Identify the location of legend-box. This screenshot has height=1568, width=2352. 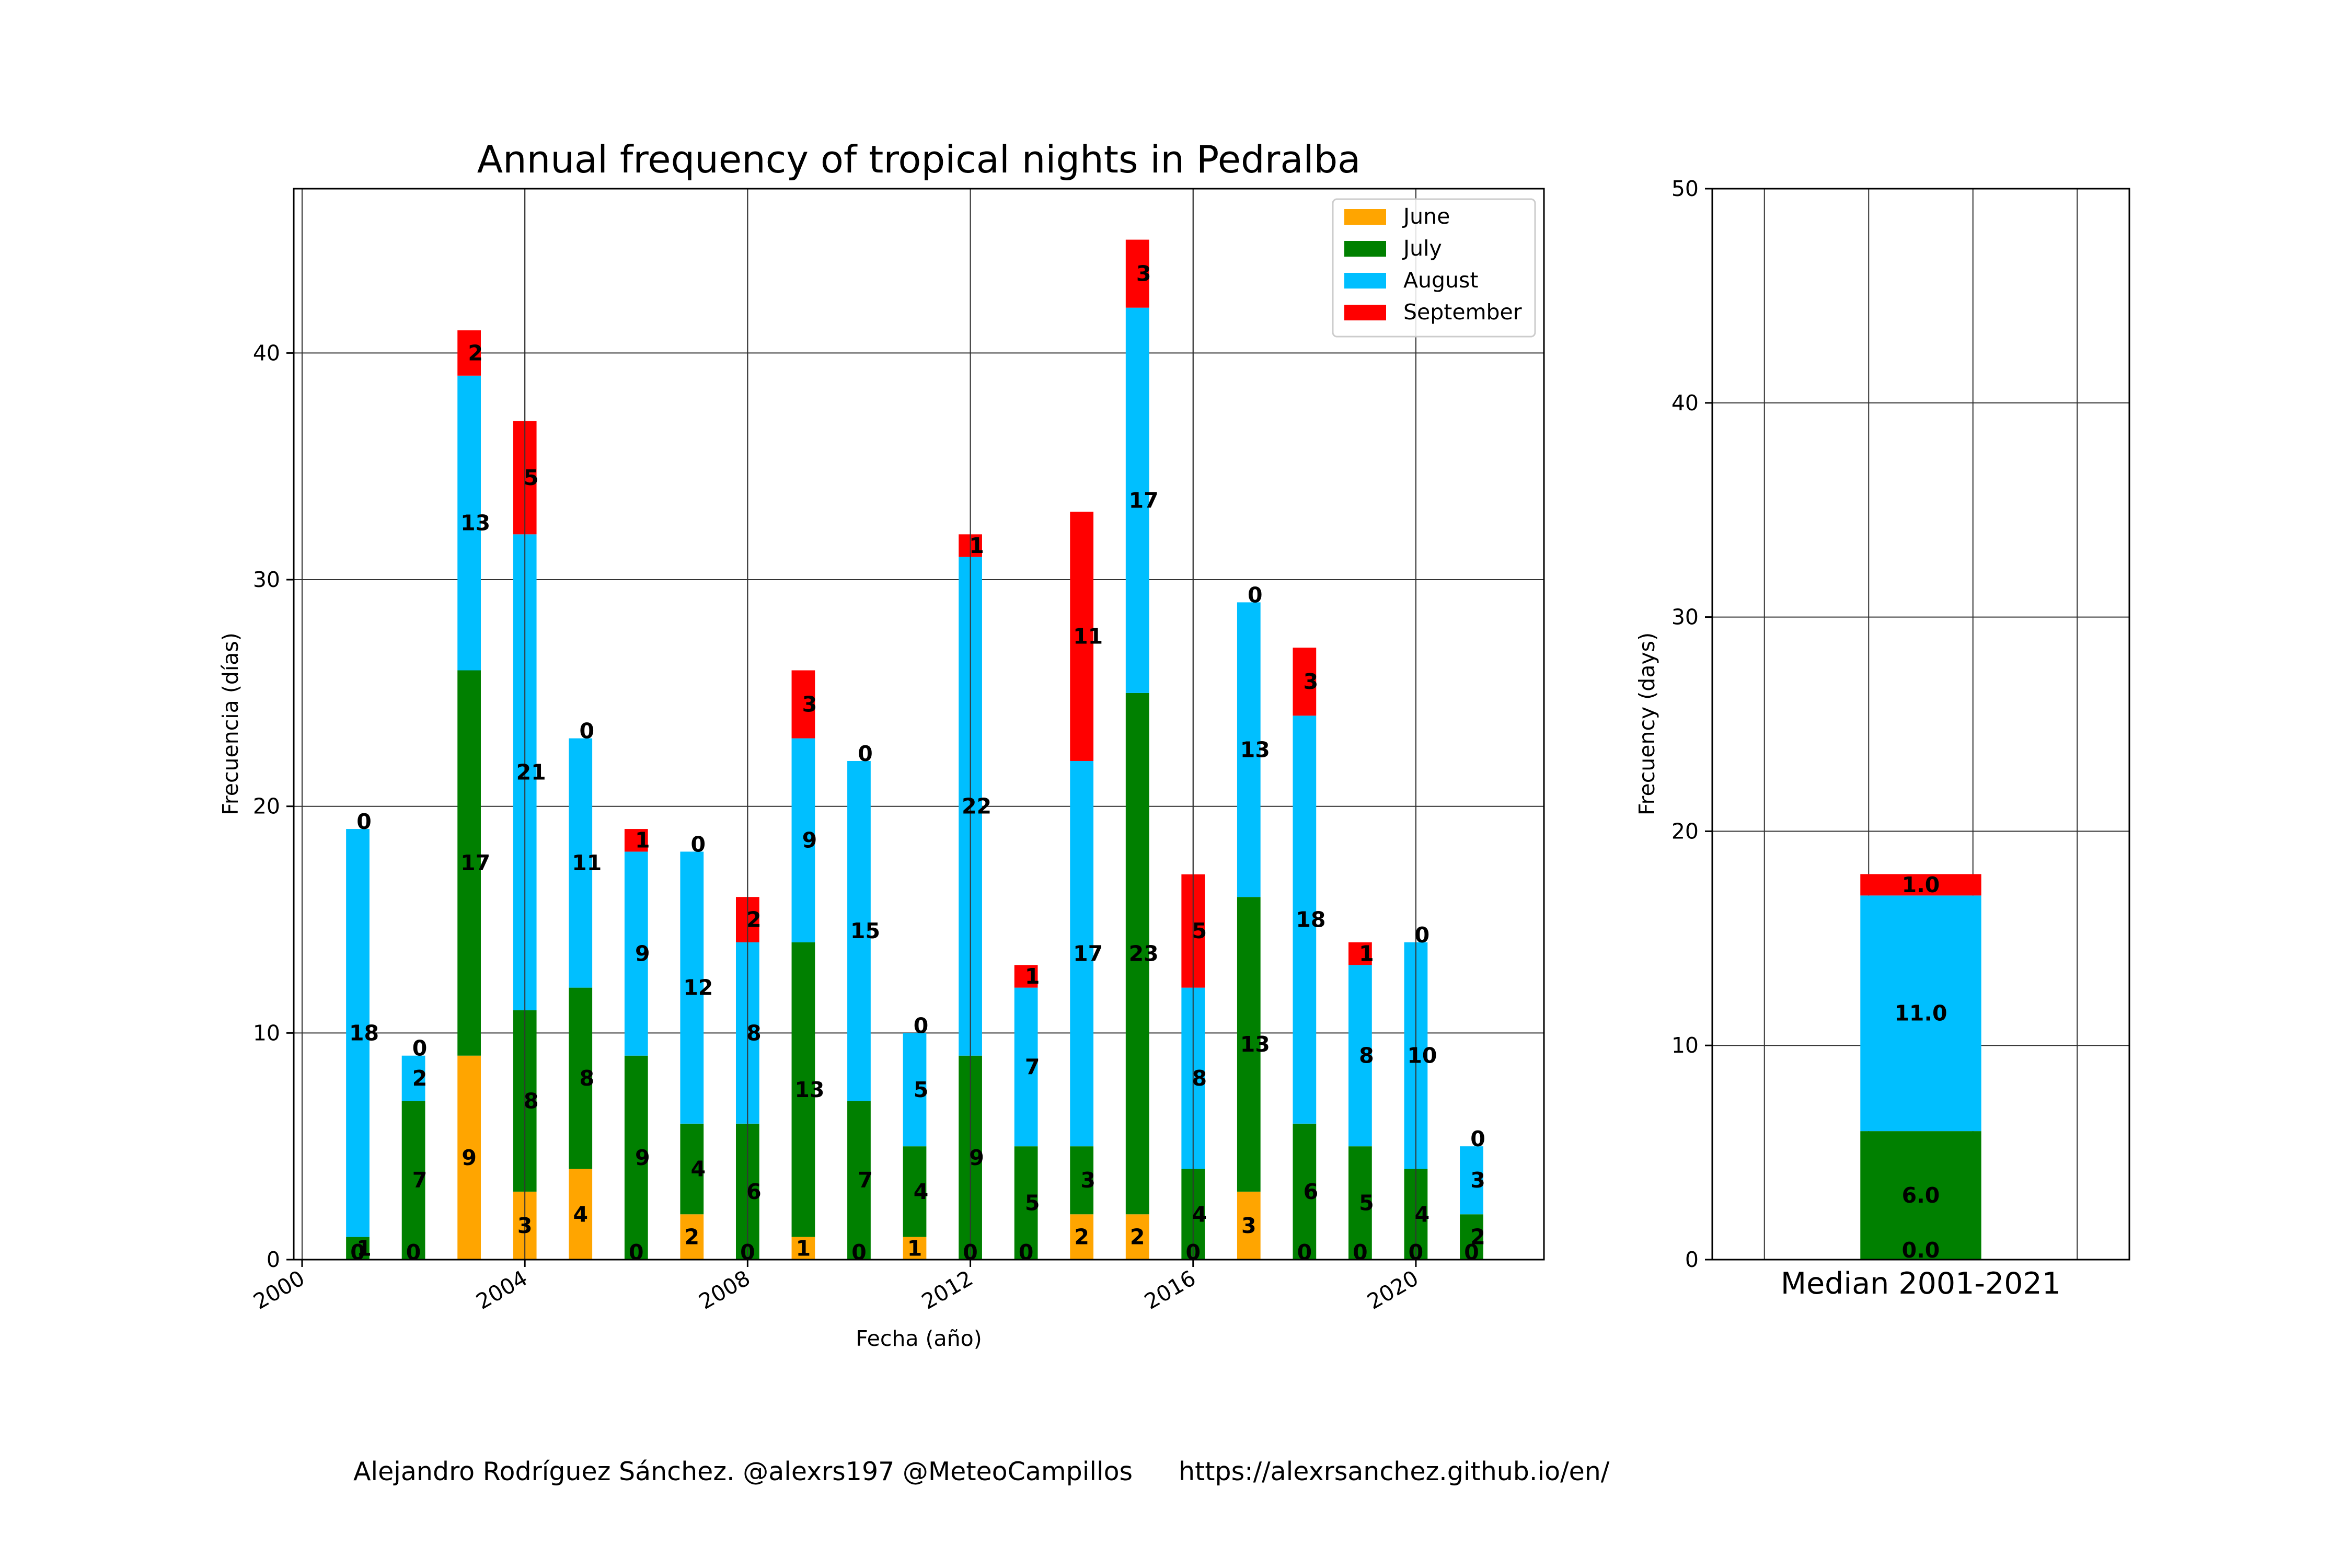
(1434, 268).